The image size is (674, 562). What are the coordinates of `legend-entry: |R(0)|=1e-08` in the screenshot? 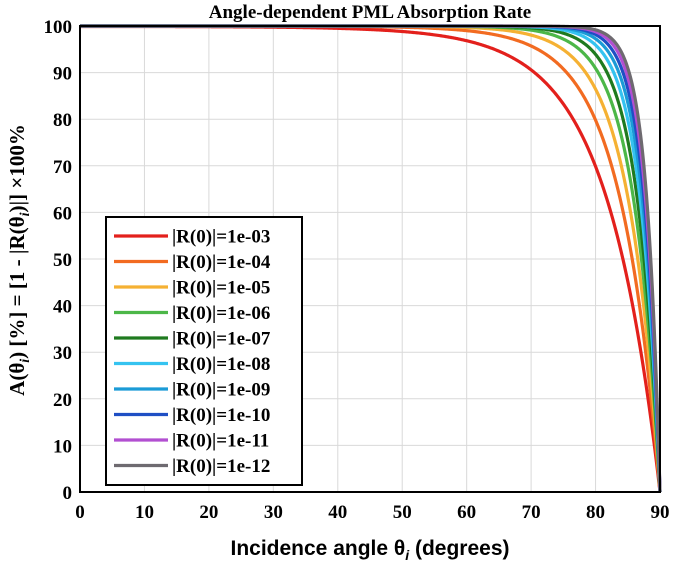 It's located at (221, 364).